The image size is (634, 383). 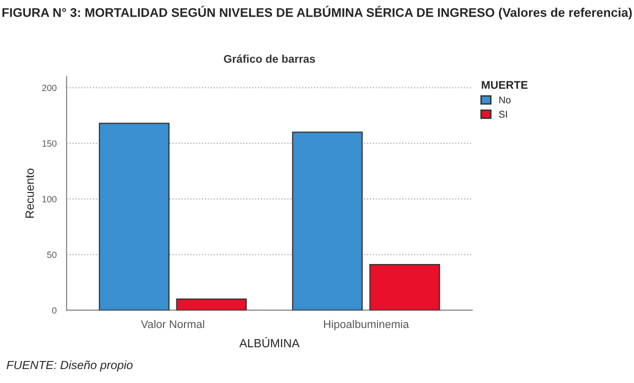 What do you see at coordinates (30, 193) in the screenshot?
I see `y-axis-title: Recuento` at bounding box center [30, 193].